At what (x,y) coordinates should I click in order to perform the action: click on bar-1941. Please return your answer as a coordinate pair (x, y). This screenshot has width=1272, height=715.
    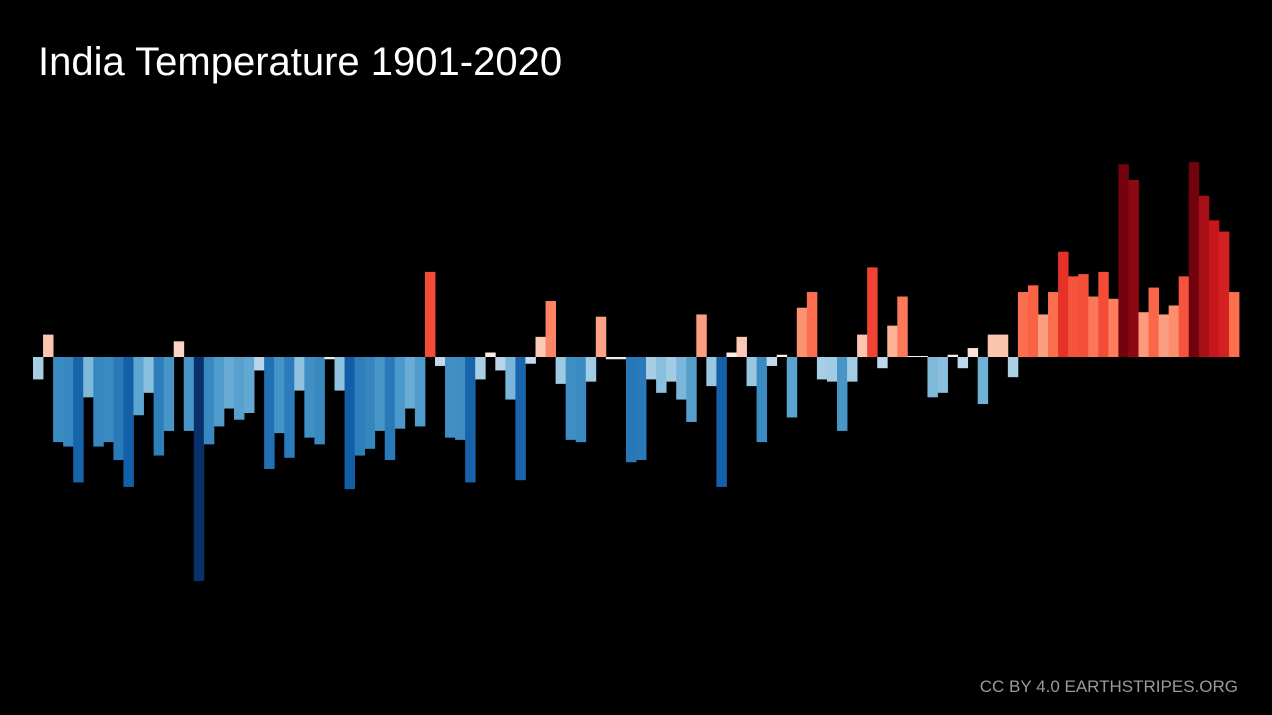
    Looking at the image, I should click on (440, 361).